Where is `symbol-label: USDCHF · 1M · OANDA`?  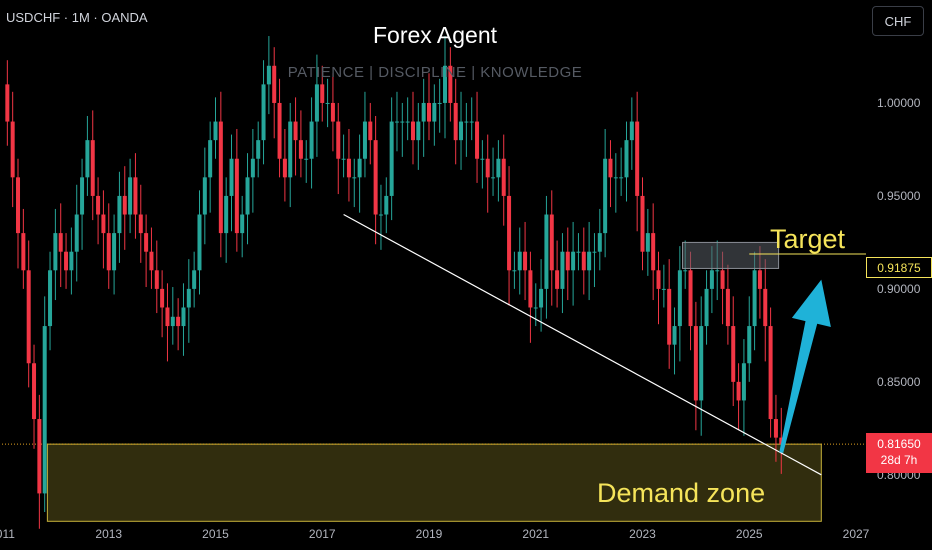
symbol-label: USDCHF · 1M · OANDA is located at coordinates (77, 17).